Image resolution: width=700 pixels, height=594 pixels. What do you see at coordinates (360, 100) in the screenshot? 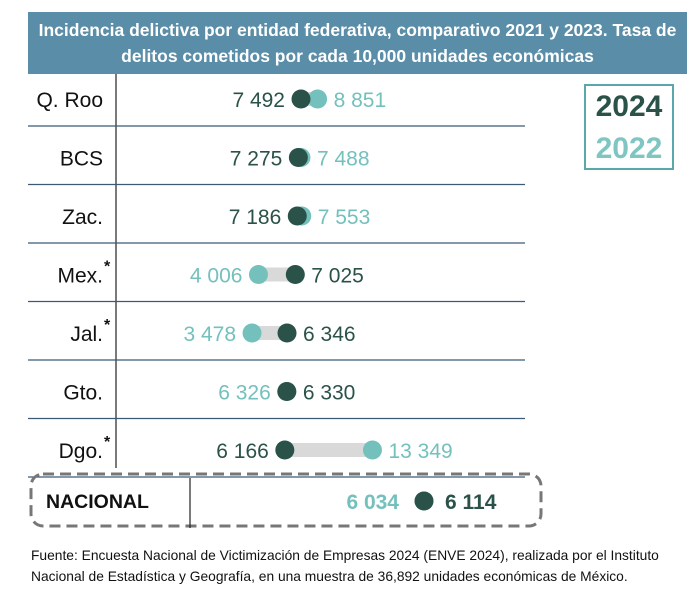
I see `value-2022: 8 851` at bounding box center [360, 100].